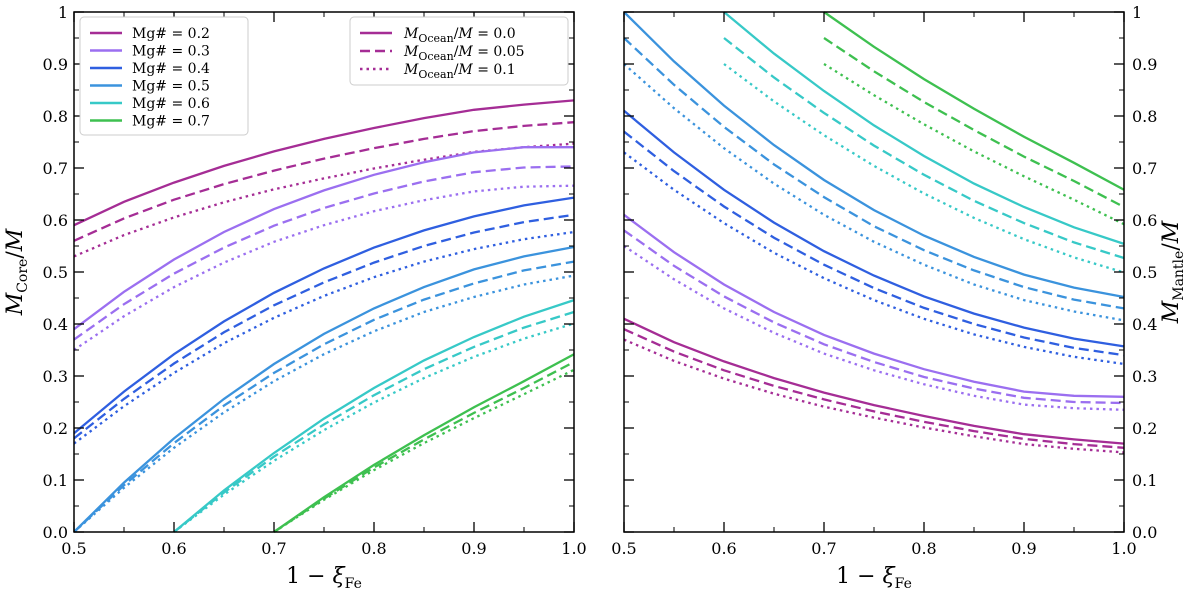 This screenshot has width=1200, height=601. I want to click on left-y-tick-label: 0.2, so click(55, 428).